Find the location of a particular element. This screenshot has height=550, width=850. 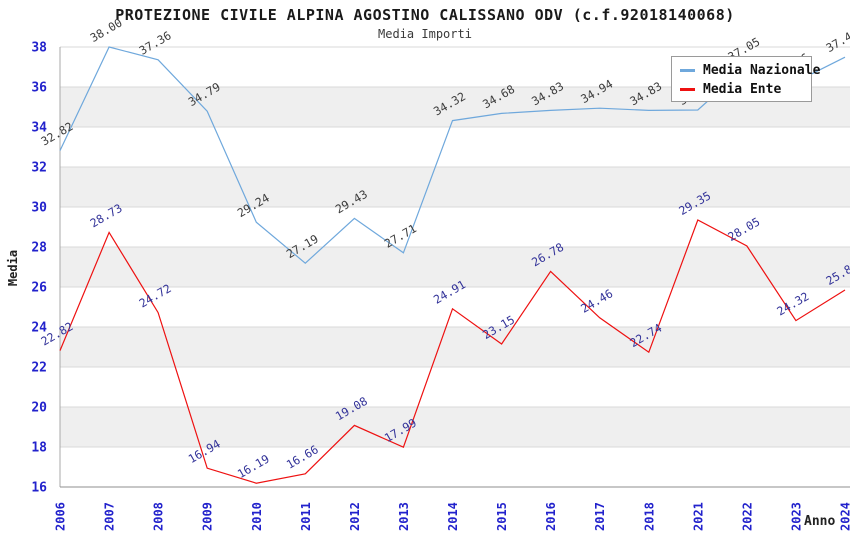

svg-text: 28 is located at coordinates (39, 248).